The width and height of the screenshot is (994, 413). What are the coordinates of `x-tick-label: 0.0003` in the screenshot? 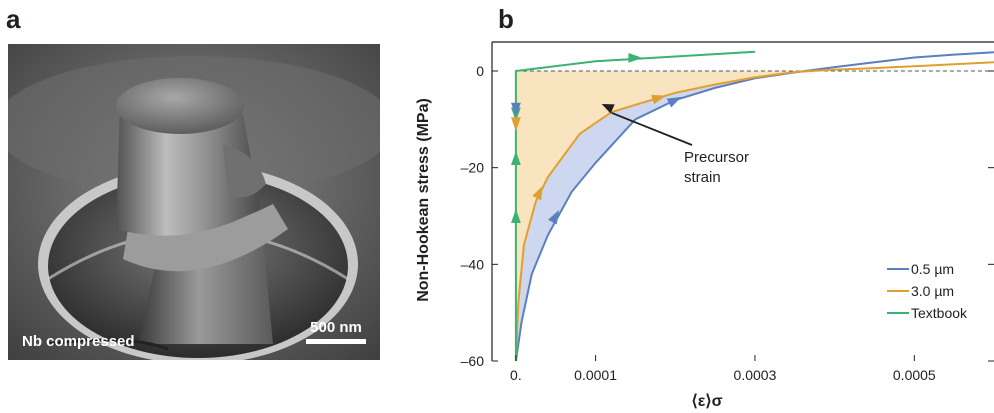 It's located at (755, 375).